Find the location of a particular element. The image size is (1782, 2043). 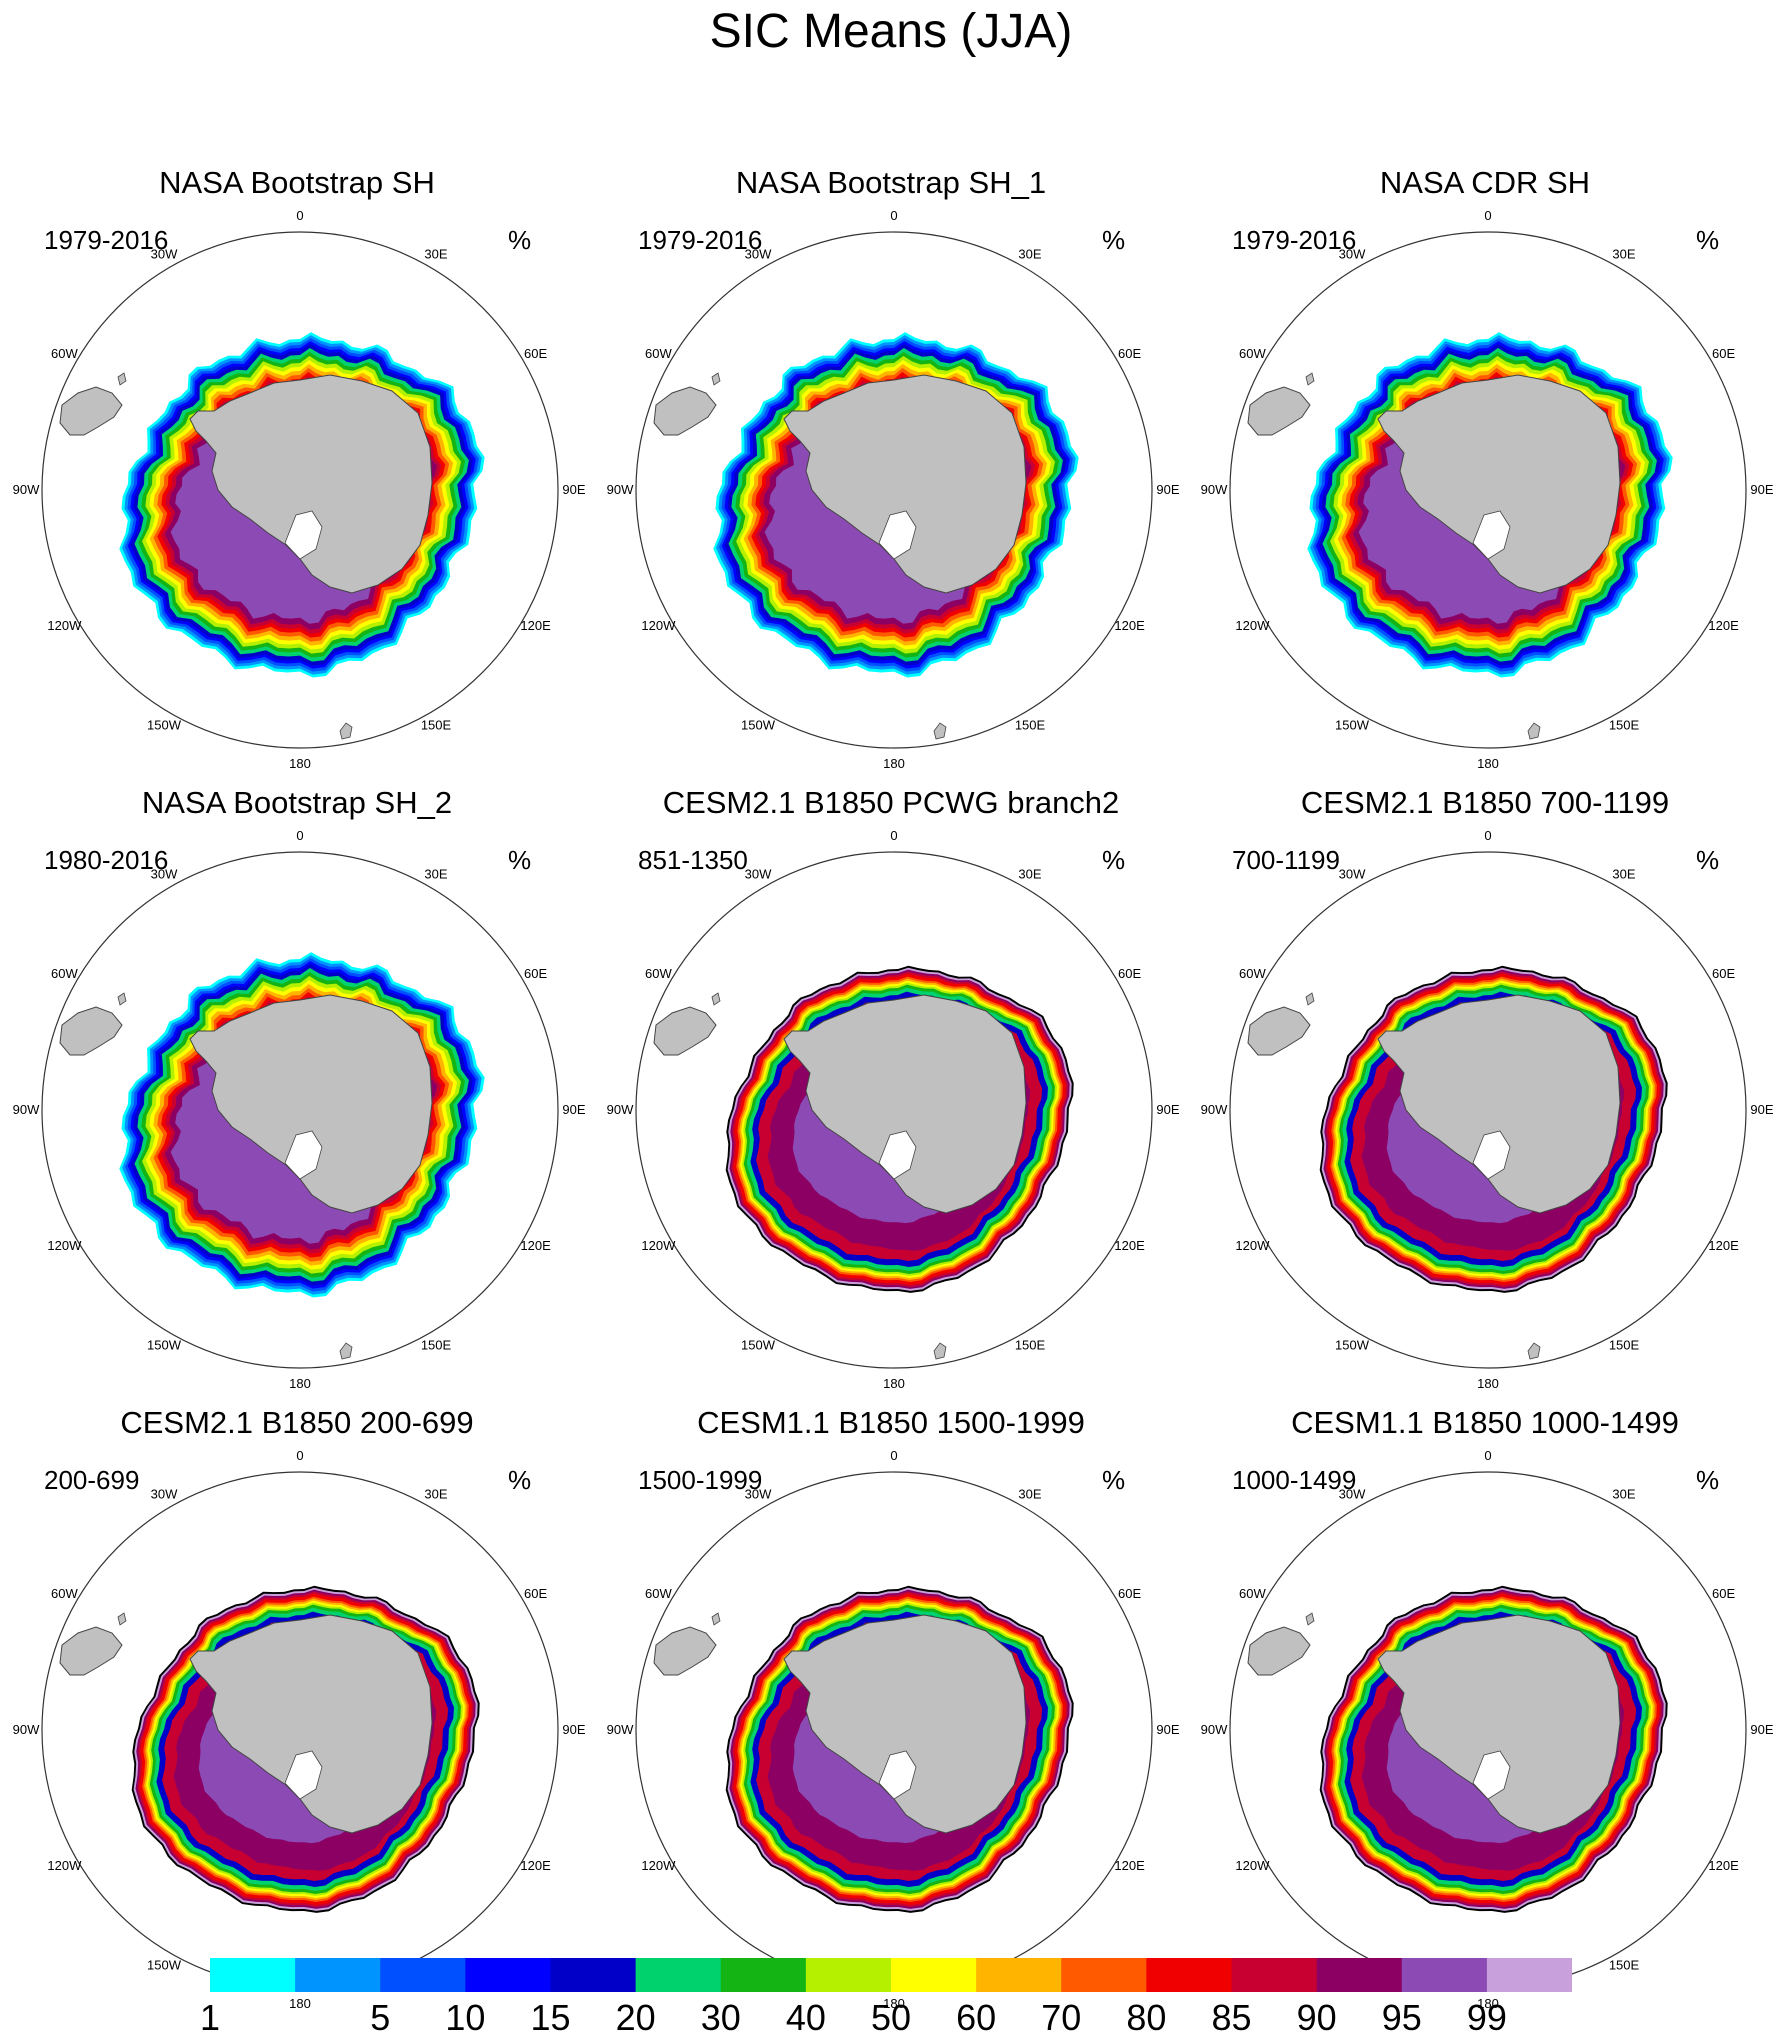

colorbar is located at coordinates (891, 1975).